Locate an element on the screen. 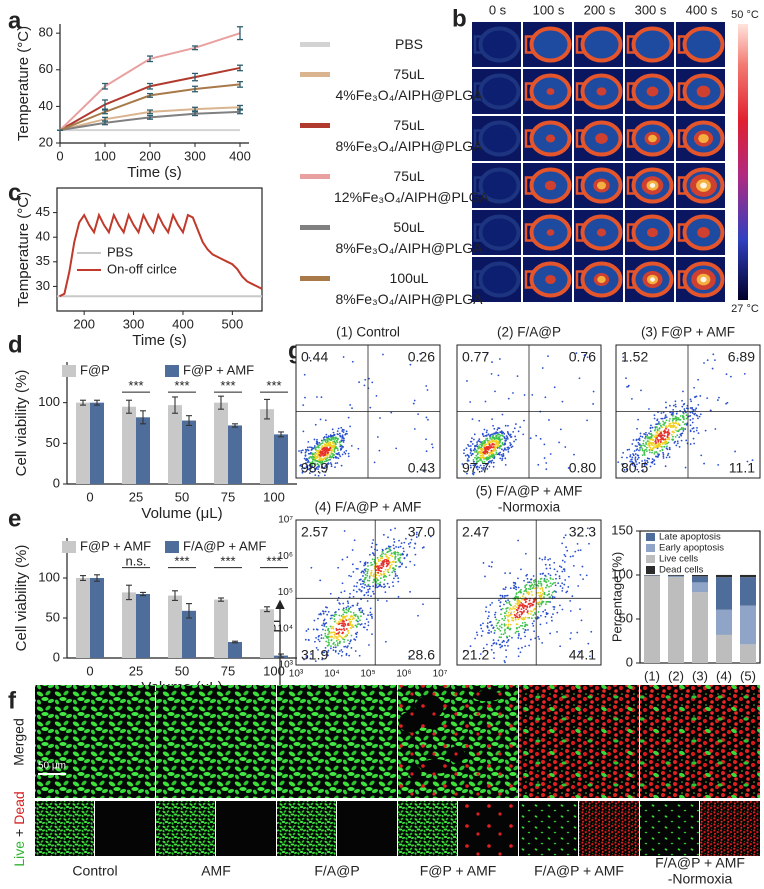 This screenshot has width=764, height=889. thermal-image is located at coordinates (598, 232).